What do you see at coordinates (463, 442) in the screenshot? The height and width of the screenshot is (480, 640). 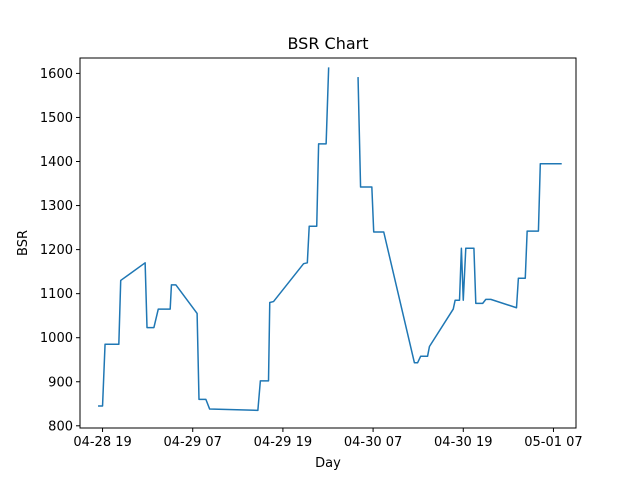 I see `x-tick-label: 04-30 19` at bounding box center [463, 442].